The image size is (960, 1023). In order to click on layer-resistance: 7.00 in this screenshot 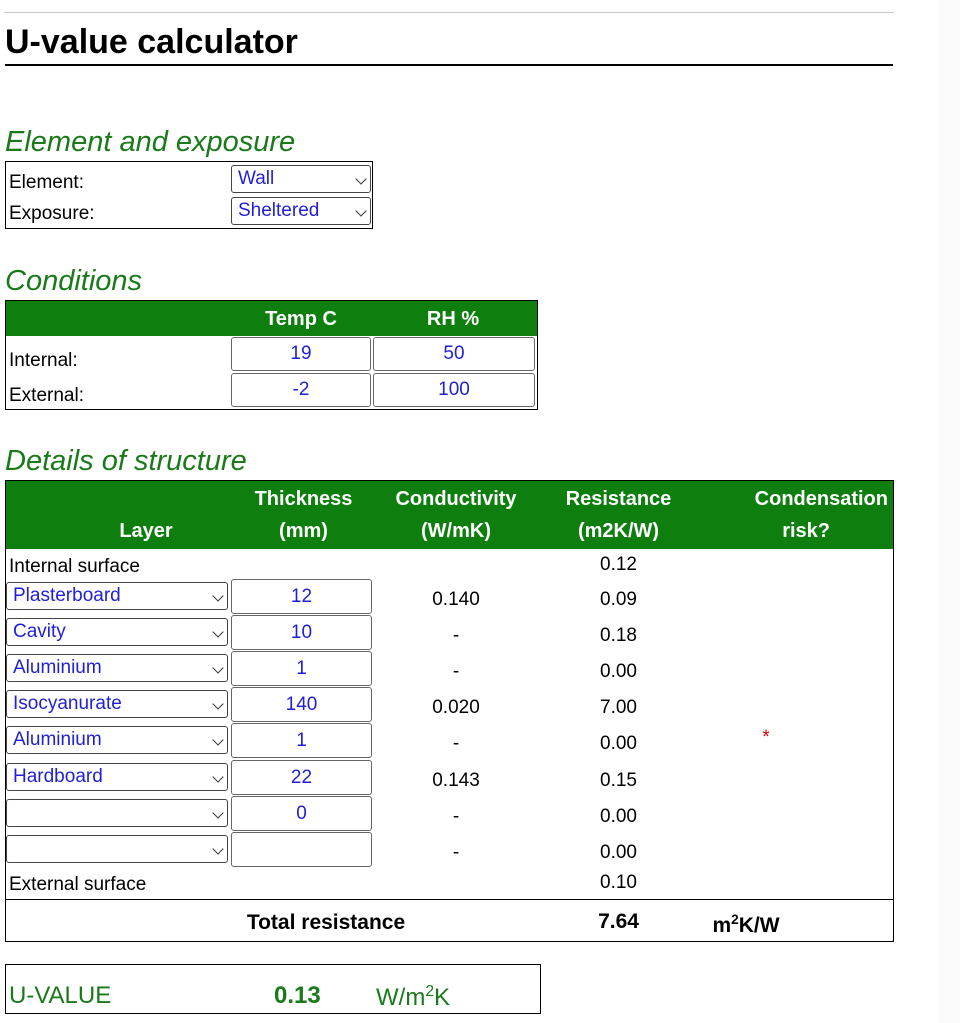, I will do `click(618, 707)`.